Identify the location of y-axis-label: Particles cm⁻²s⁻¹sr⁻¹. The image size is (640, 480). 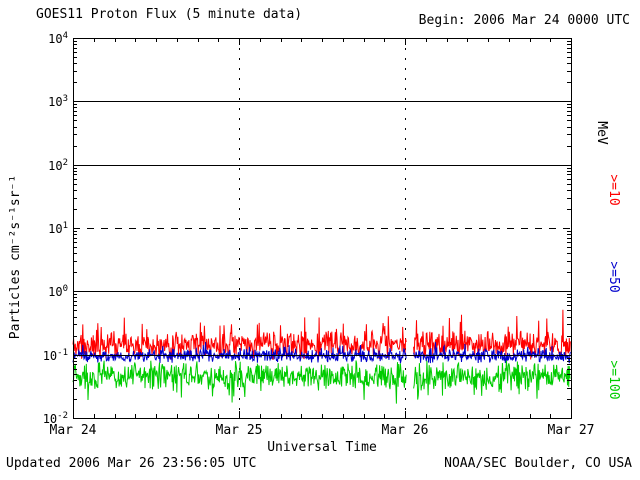
(15, 257).